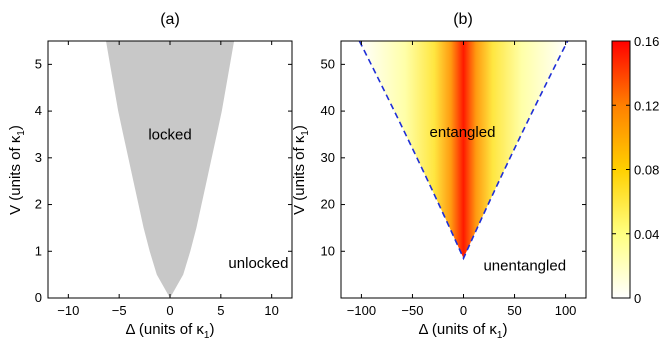 This screenshot has height=343, width=663. What do you see at coordinates (646, 234) in the screenshot?
I see `colorbar-tick-label: 0.04` at bounding box center [646, 234].